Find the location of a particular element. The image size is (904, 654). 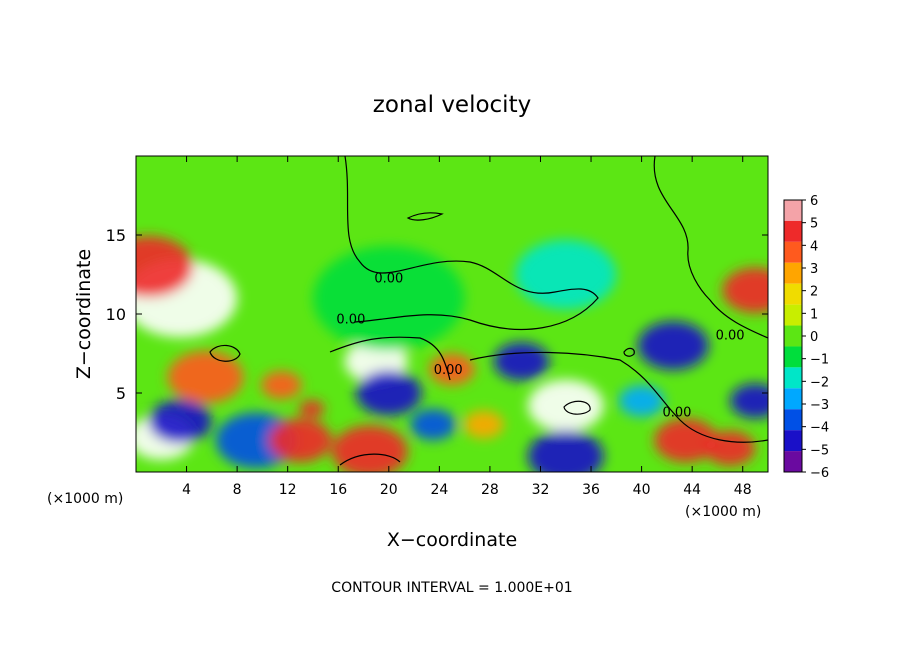

colorbar-tick-label: 1 is located at coordinates (814, 314).